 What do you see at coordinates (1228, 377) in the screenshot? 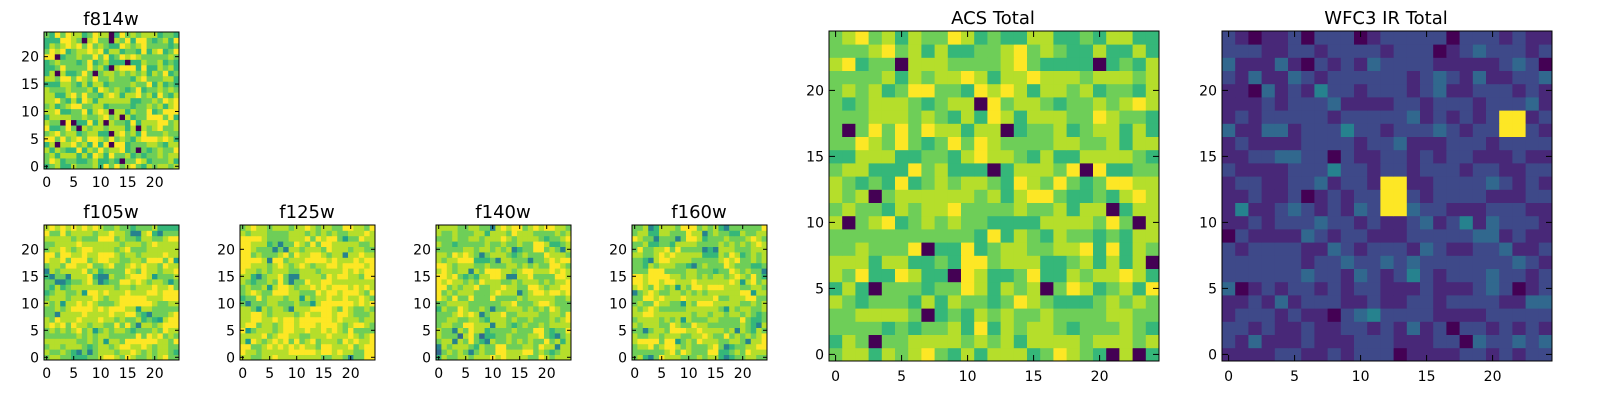
I see `x-tick-label: 0` at bounding box center [1228, 377].